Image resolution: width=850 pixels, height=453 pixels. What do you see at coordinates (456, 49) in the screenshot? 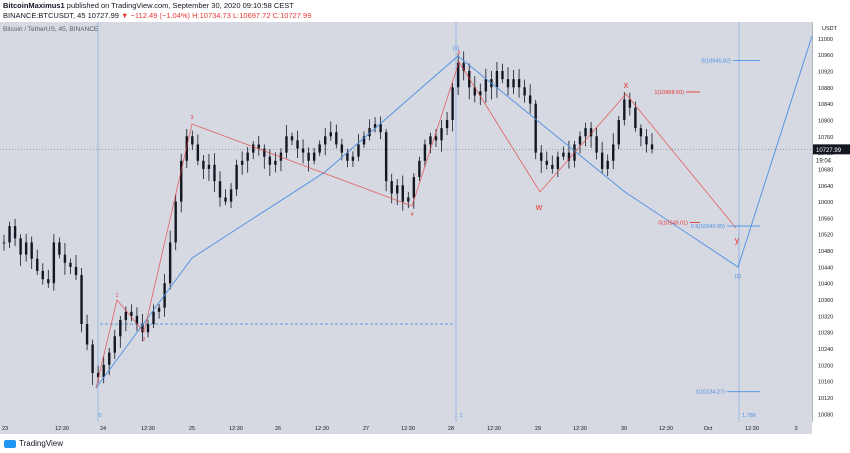
I see `wave-label: (1)` at bounding box center [456, 49].